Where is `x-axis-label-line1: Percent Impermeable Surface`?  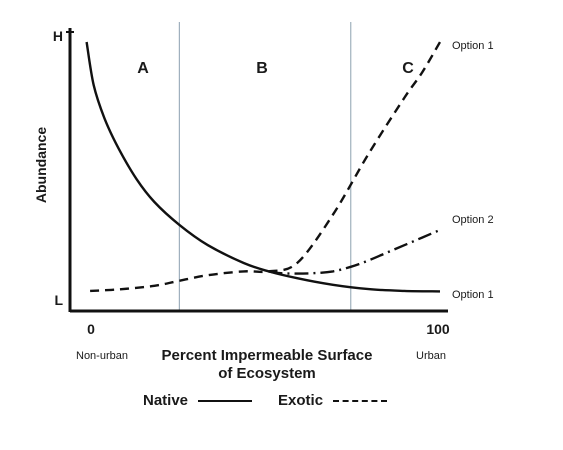
x-axis-label-line1: Percent Impermeable Surface is located at coordinates (267, 355).